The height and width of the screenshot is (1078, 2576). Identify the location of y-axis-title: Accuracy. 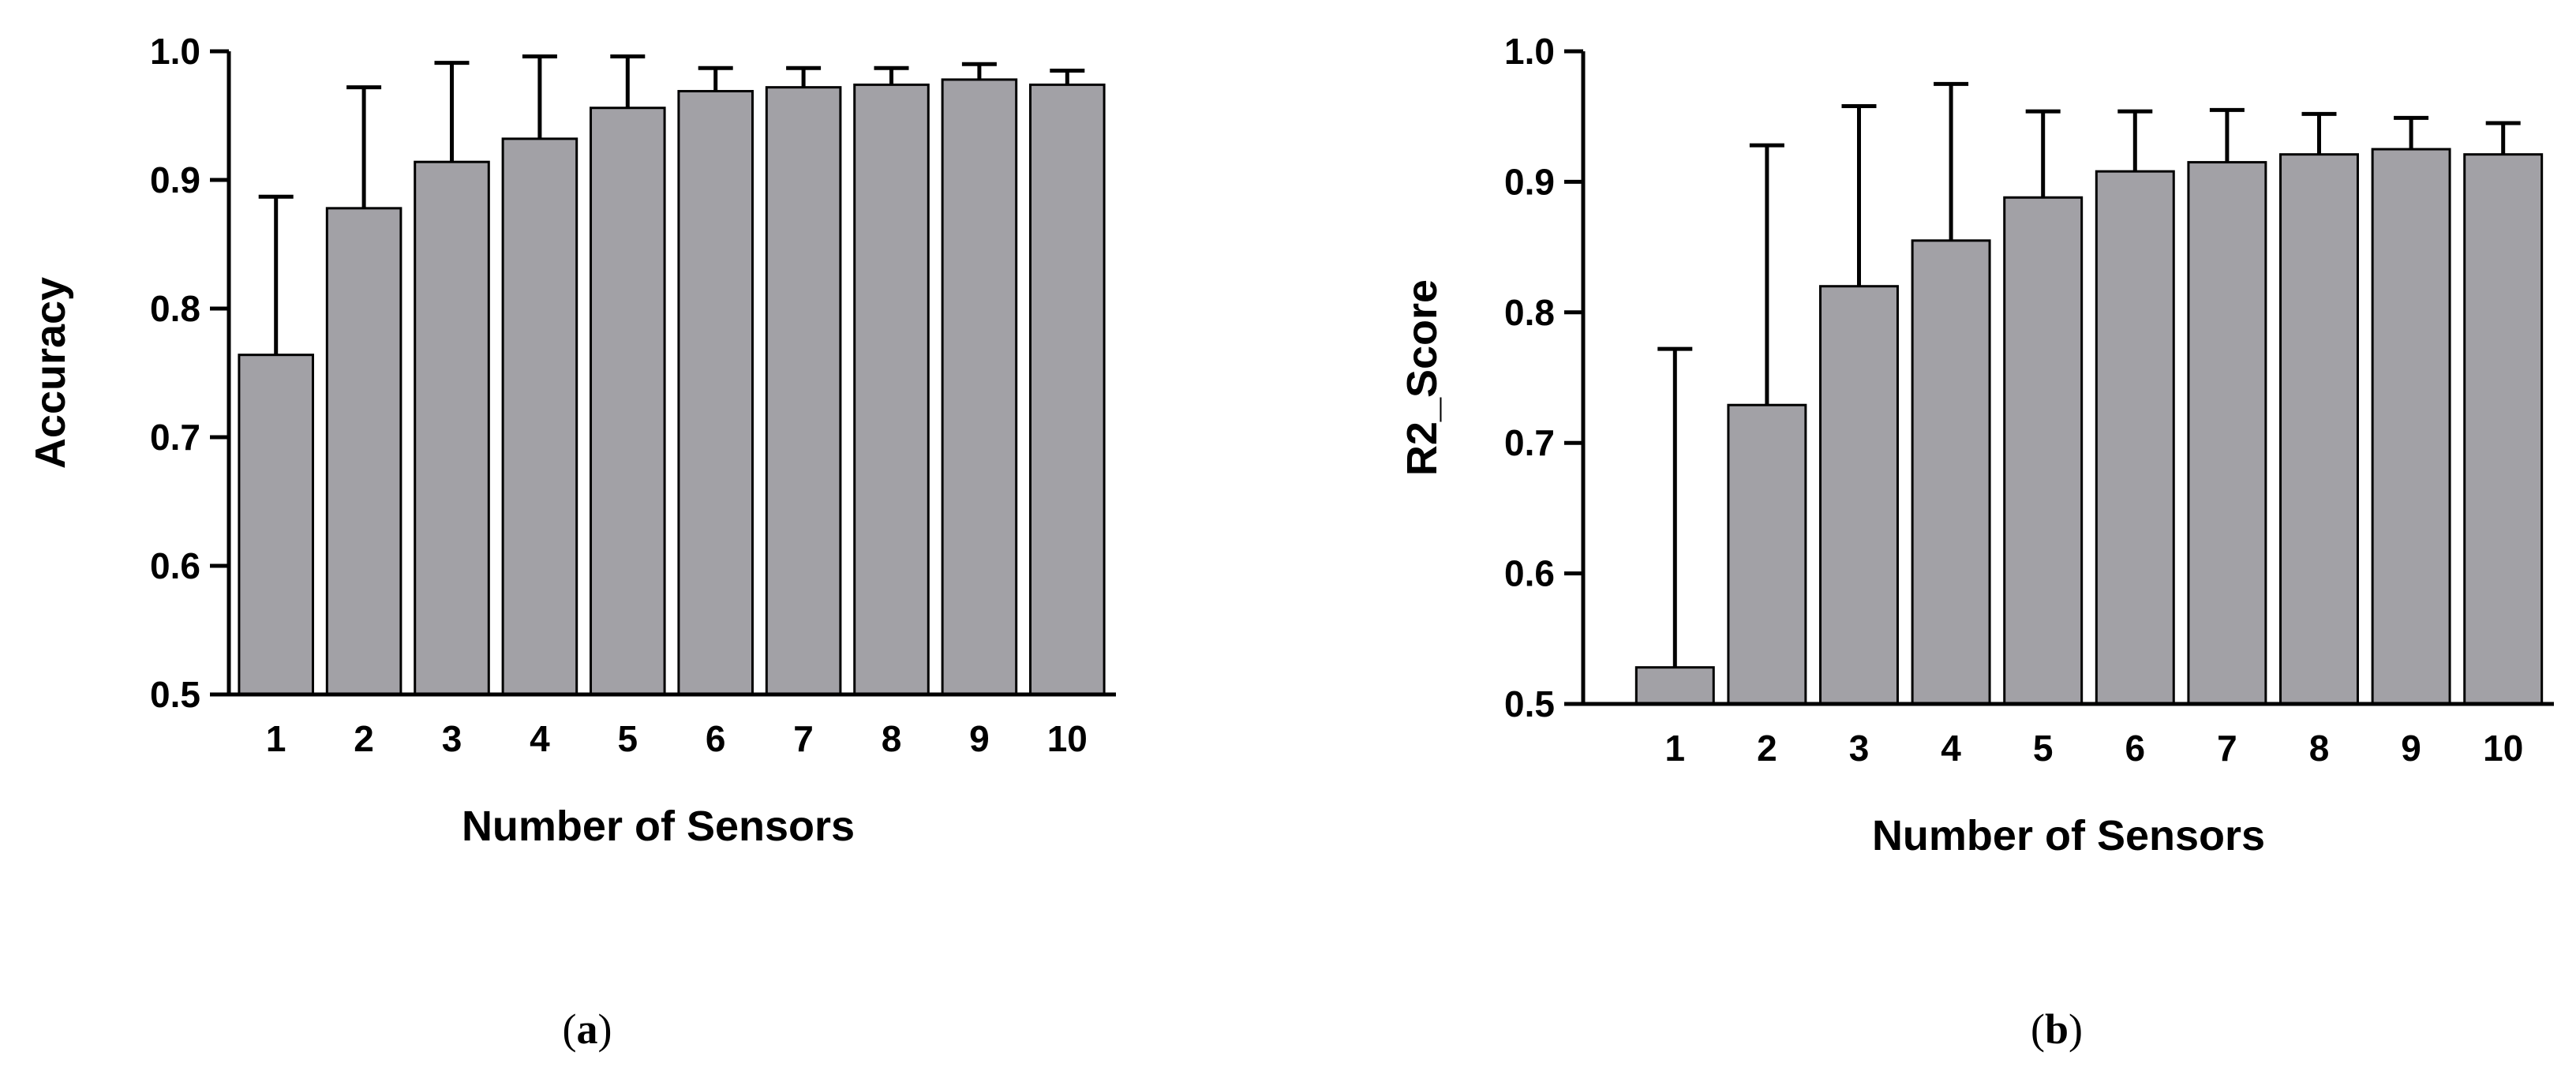
(50, 373).